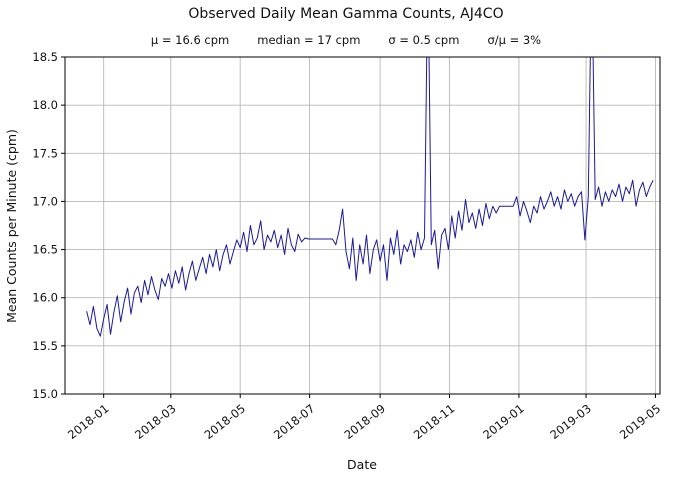  I want to click on y-axis-label: Mean Counts per Minute (cpm), so click(11, 226).